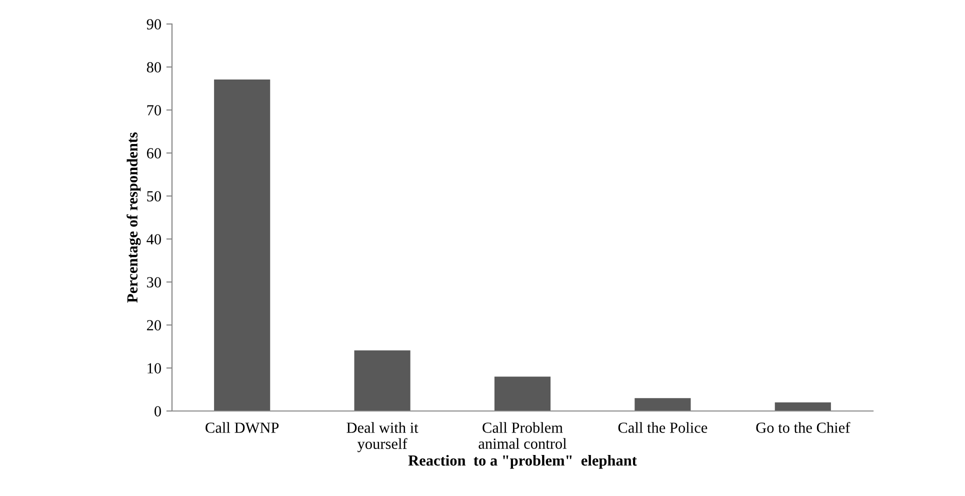 Image resolution: width=965 pixels, height=496 pixels. Describe the element at coordinates (153, 325) in the screenshot. I see `y-tick-label: 20` at that location.